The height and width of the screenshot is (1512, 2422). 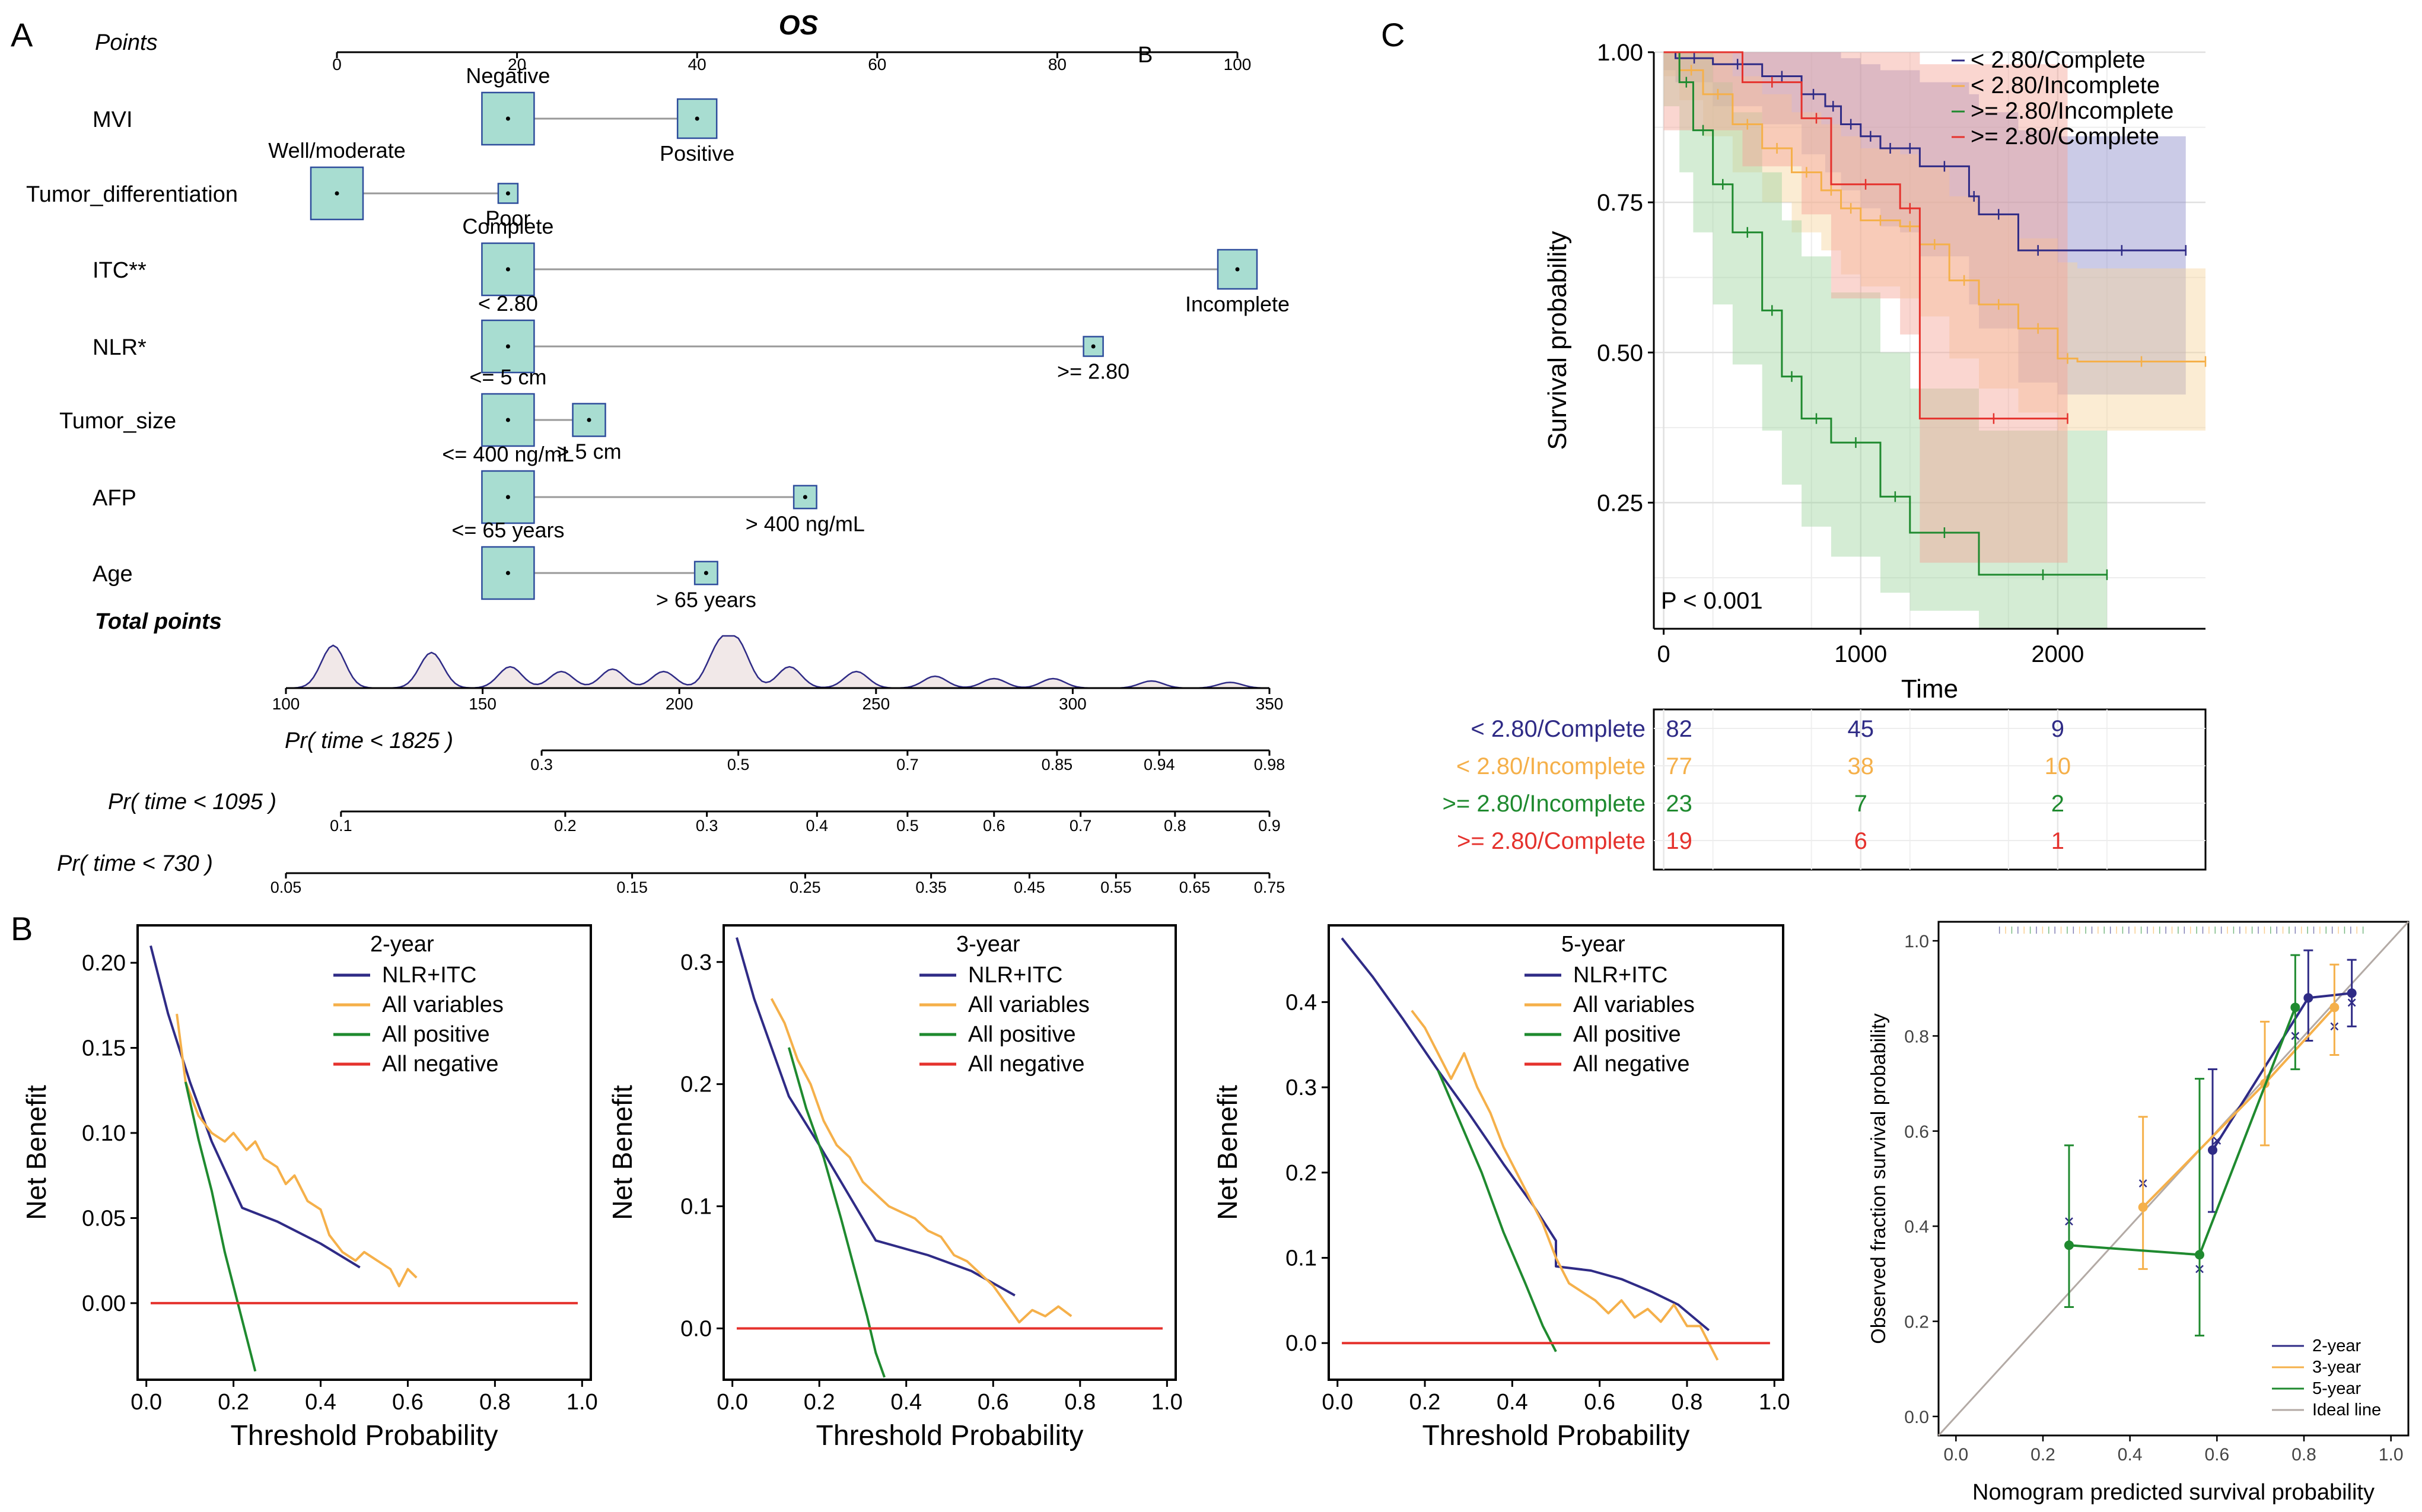 I want to click on km-band-2-80-complete, so click(x=1865, y=307).